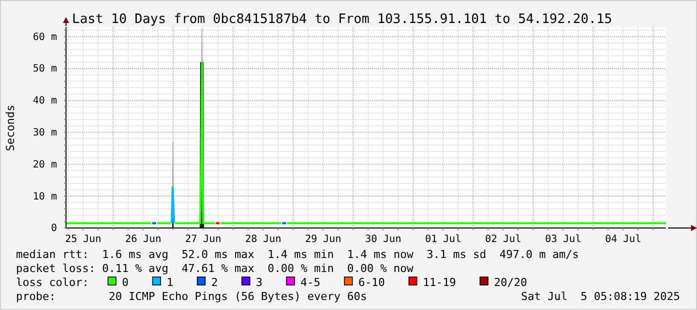  I want to click on x-tick-label: 04 Jul, so click(623, 239).